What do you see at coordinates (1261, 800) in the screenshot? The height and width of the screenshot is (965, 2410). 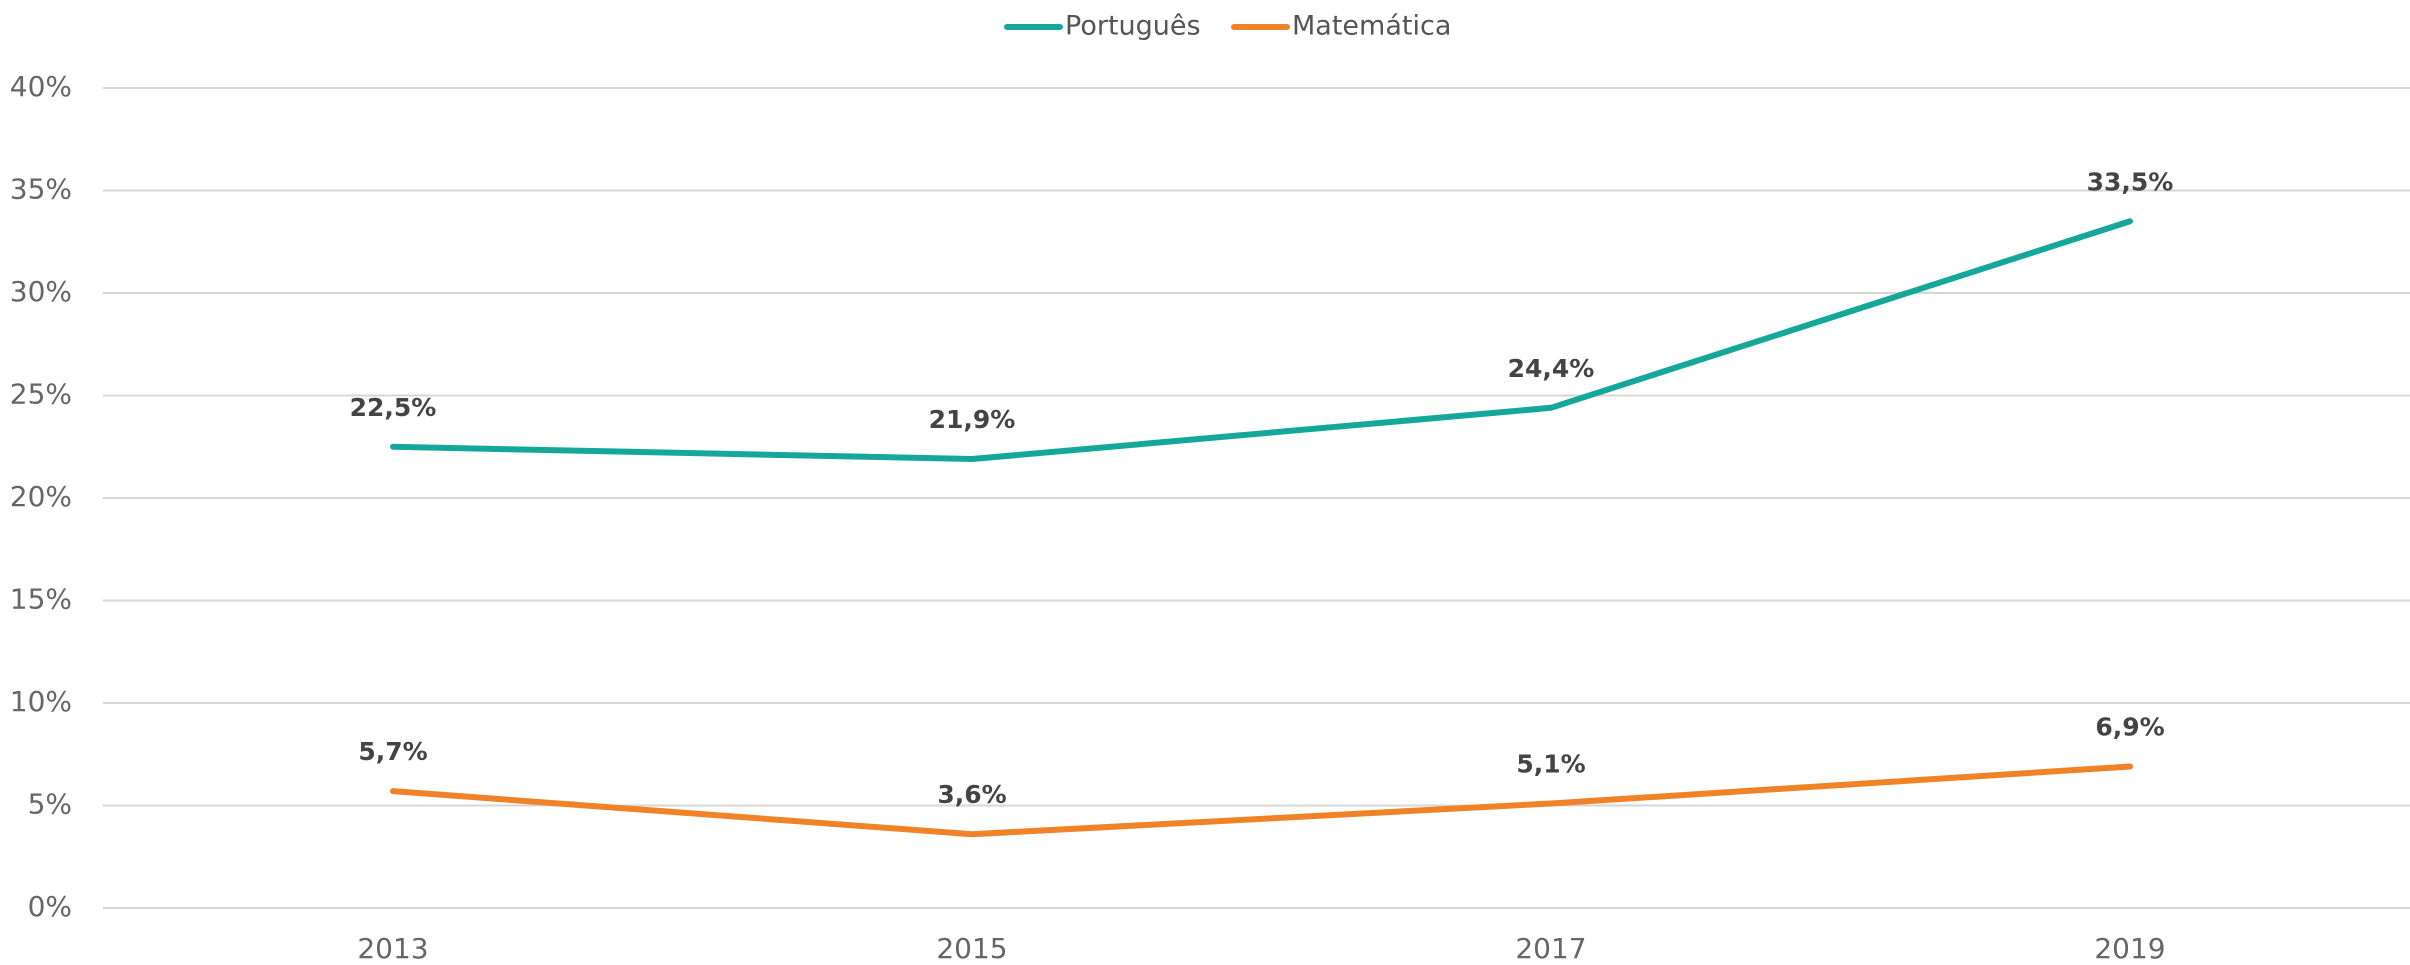 I see `series-line` at bounding box center [1261, 800].